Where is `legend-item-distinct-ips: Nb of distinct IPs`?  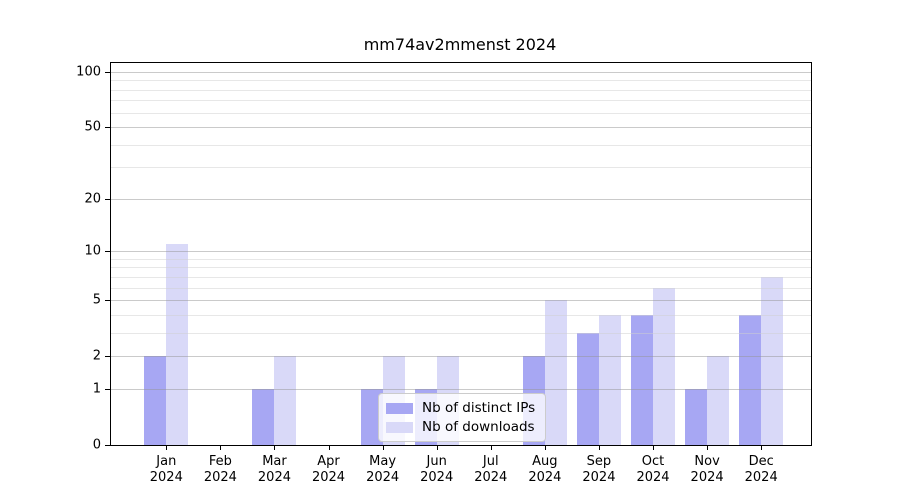 legend-item-distinct-ips: Nb of distinct IPs is located at coordinates (460, 408).